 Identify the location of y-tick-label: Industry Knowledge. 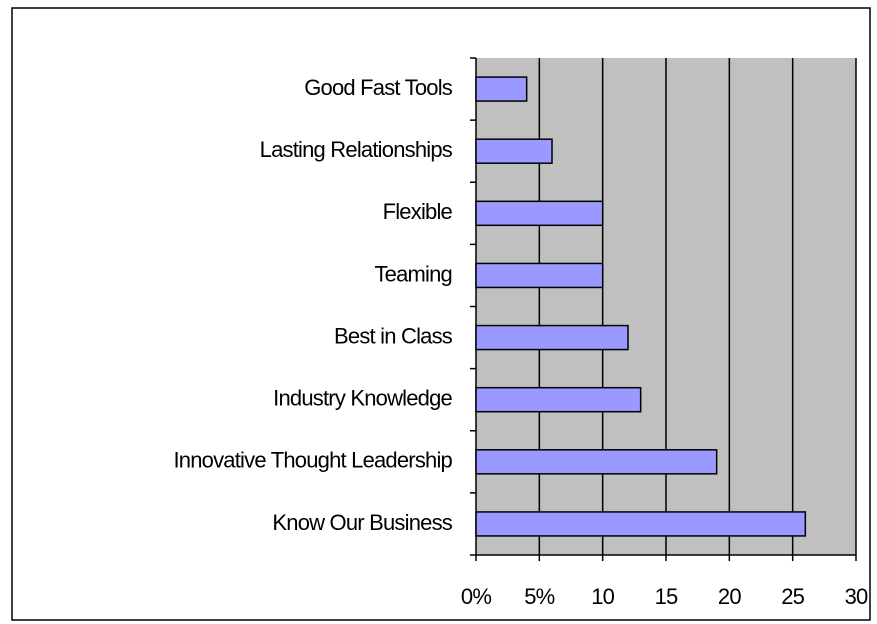
(362, 398).